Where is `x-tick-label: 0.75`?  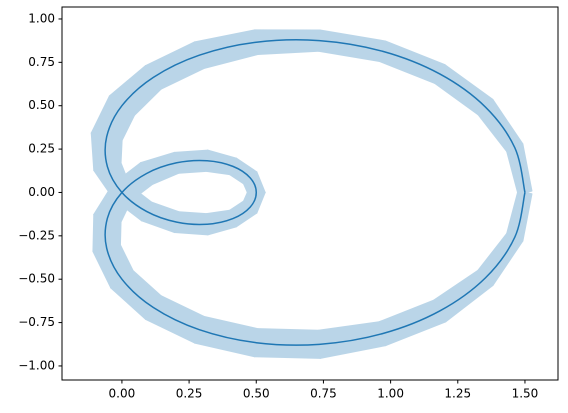 x-tick-label: 0.75 is located at coordinates (323, 394).